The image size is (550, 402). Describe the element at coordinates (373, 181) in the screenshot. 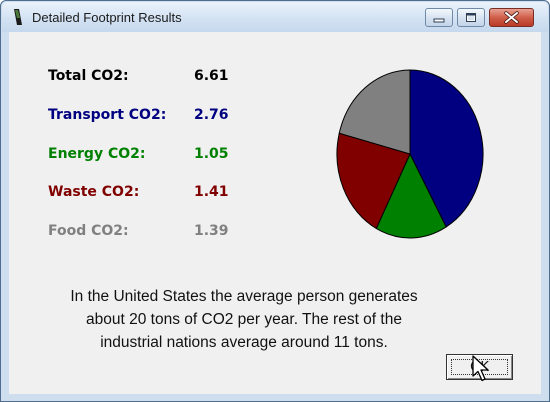

I see `pie-slice-waste` at that location.